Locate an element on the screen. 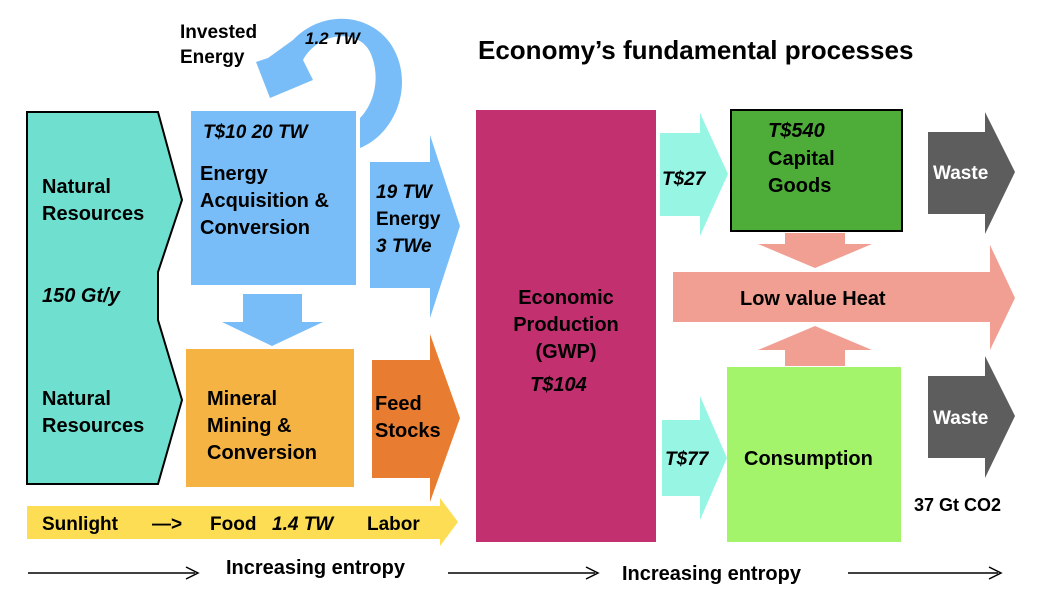 This screenshot has width=1048, height=604. capital-box-line1: Capital is located at coordinates (801, 159).